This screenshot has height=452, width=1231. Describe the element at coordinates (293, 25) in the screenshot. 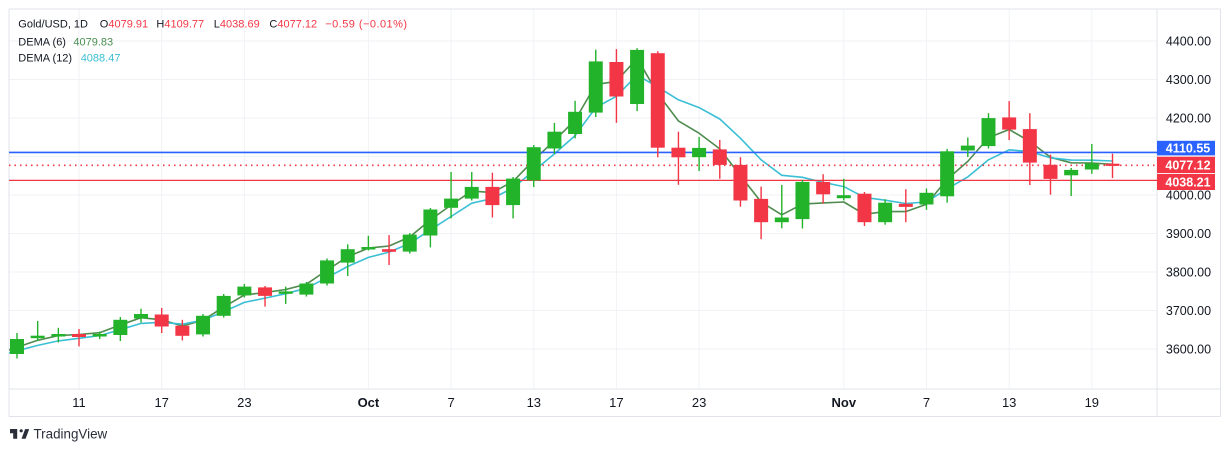

I see `svg-text: C4077.12` at that location.